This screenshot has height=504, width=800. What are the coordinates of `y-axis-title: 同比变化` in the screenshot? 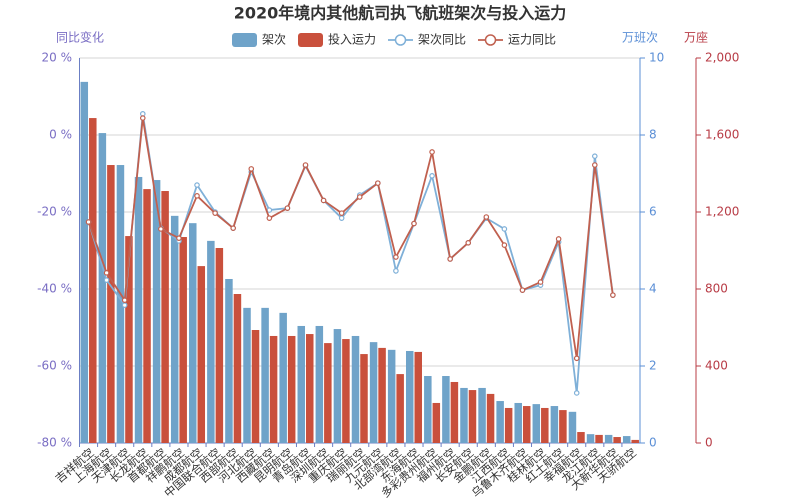 It's located at (80, 37).